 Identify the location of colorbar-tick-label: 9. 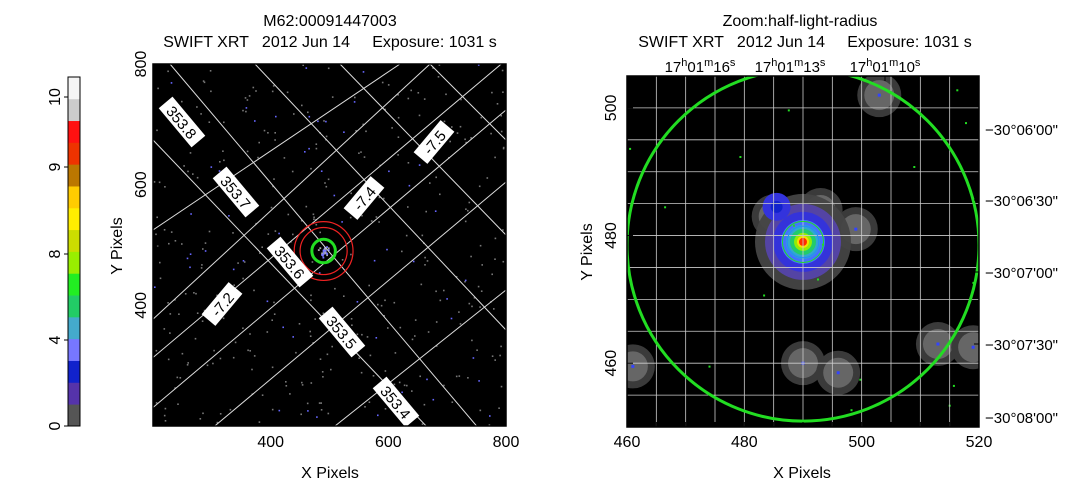
(55, 166).